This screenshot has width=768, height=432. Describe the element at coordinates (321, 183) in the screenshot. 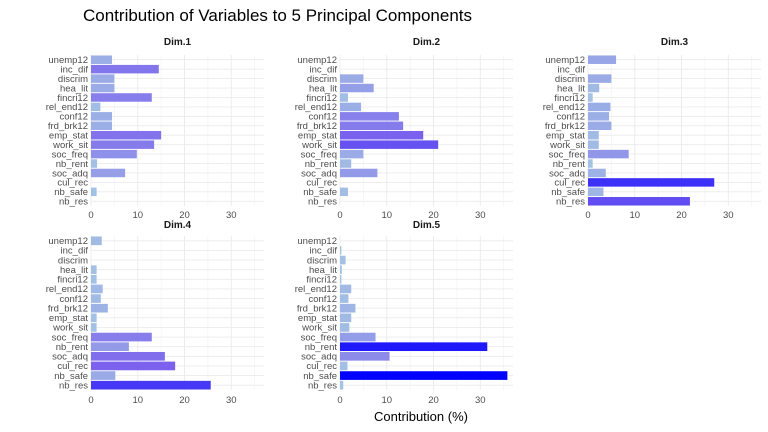

I see `category-label: cul_rec` at that location.